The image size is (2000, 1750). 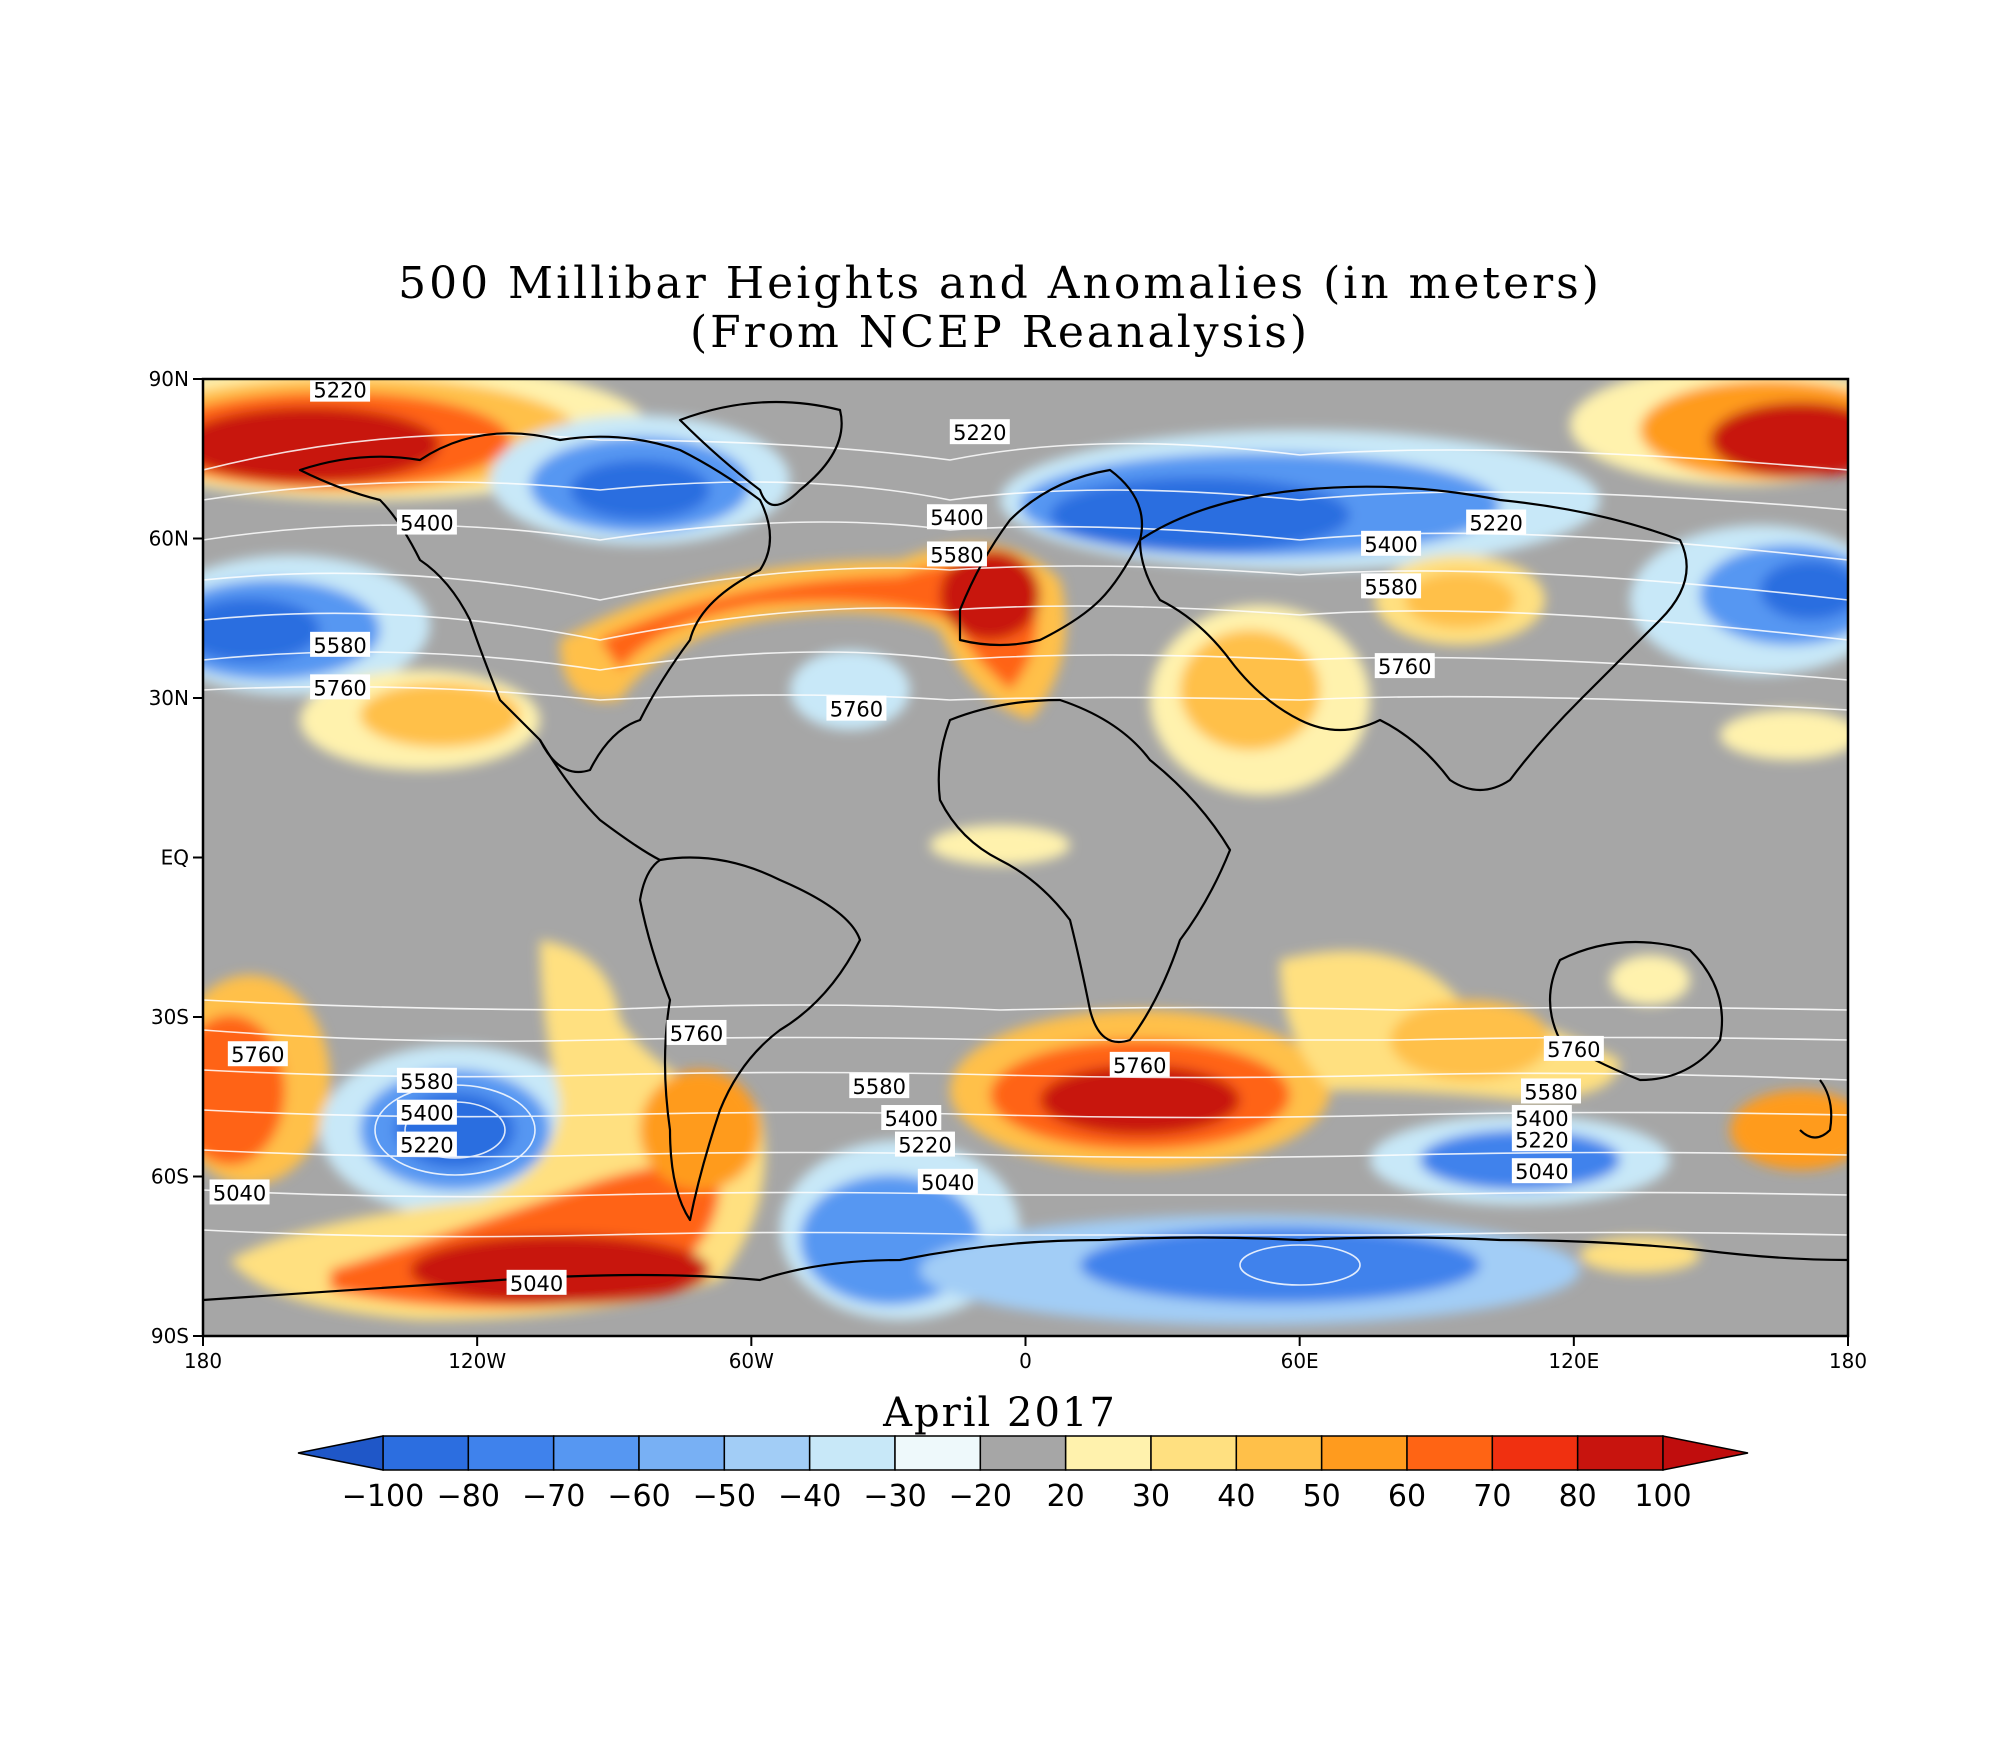 What do you see at coordinates (169, 539) in the screenshot?
I see `lat-tick-label: 60N` at bounding box center [169, 539].